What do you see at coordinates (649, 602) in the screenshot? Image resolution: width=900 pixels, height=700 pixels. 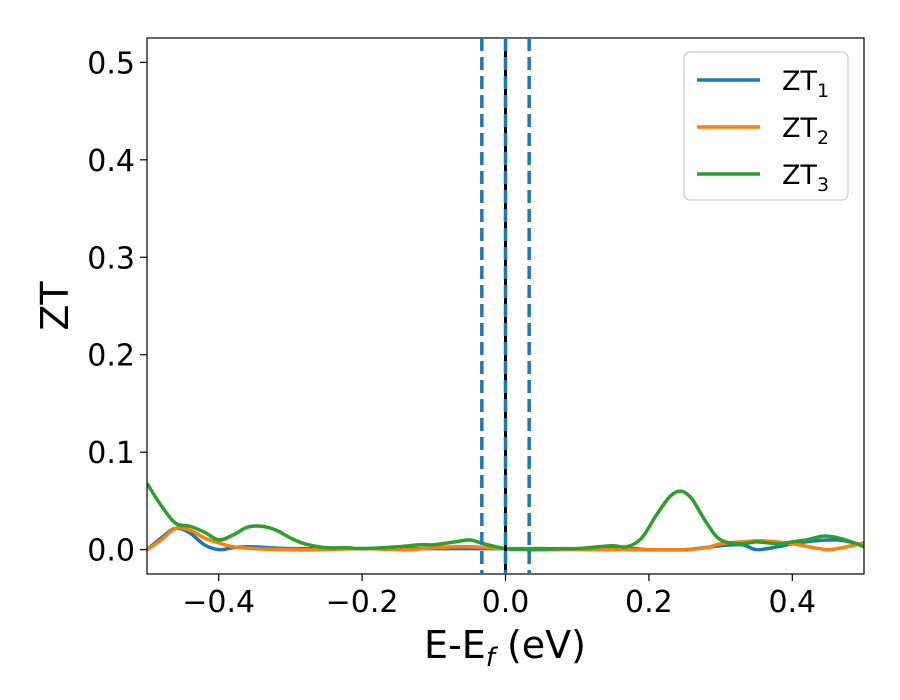 I see `x-tick-label: 0.2` at bounding box center [649, 602].